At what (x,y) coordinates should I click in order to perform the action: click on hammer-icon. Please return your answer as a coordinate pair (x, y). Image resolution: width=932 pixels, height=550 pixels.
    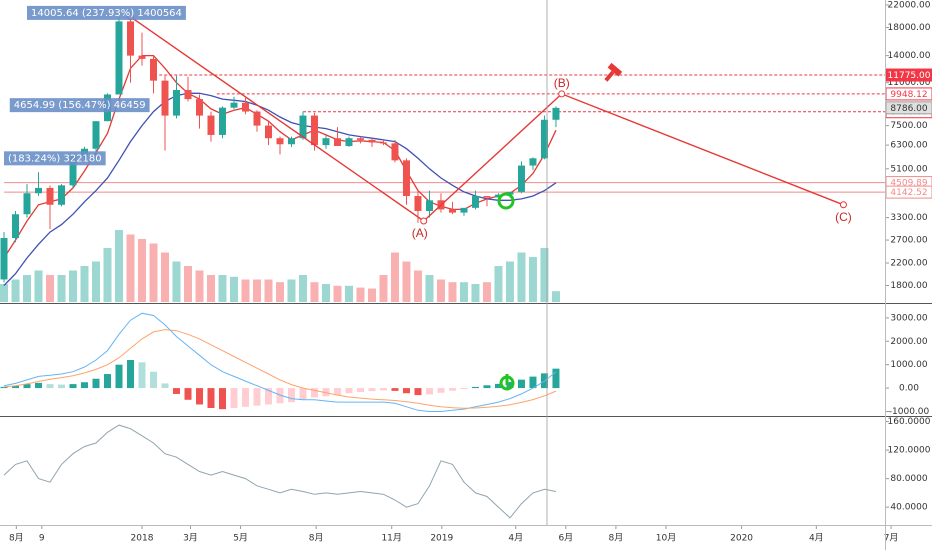
    Looking at the image, I should click on (612, 73).